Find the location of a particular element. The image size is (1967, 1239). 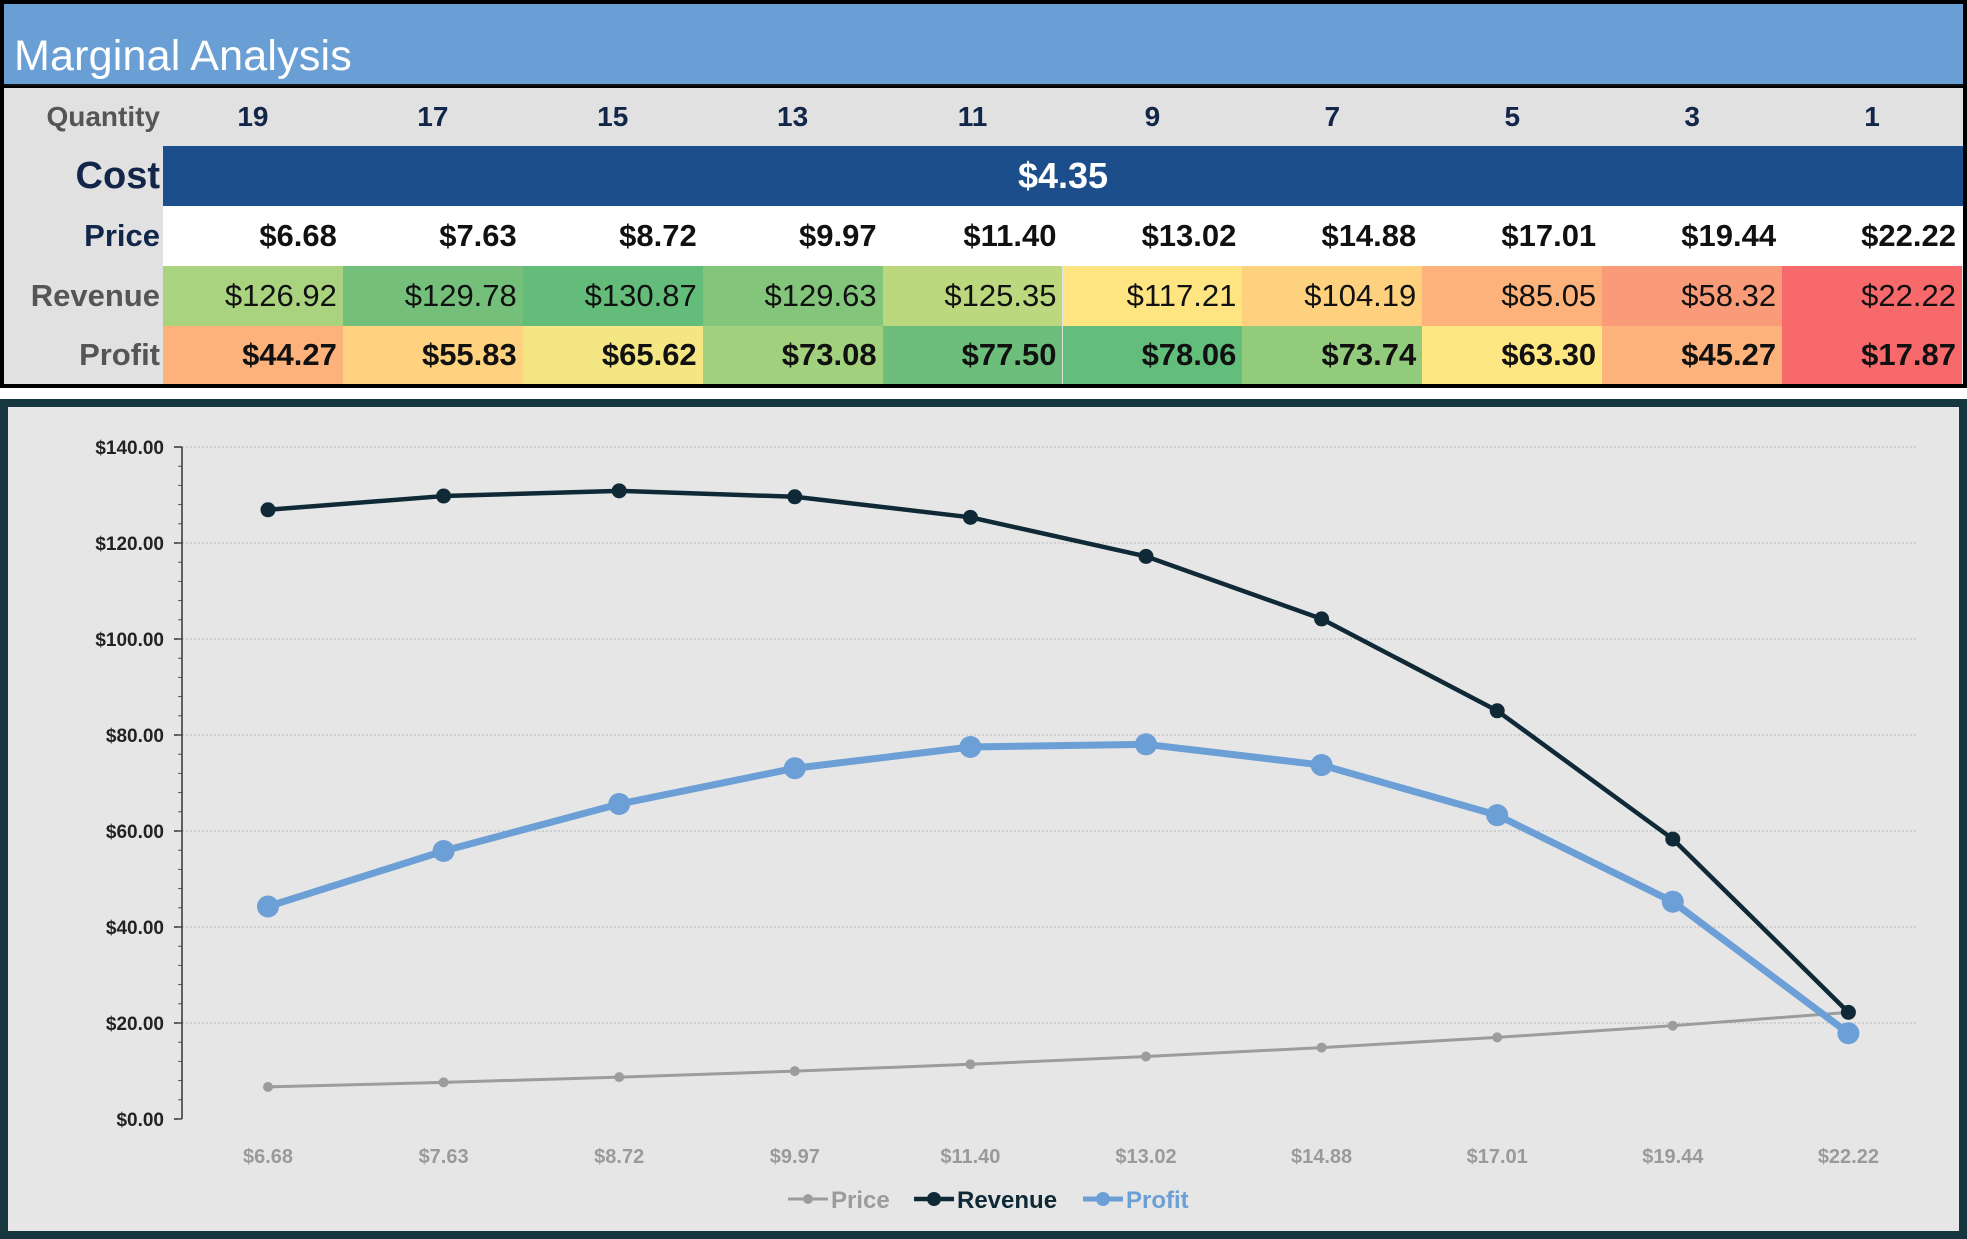

price-cell: $8.72 is located at coordinates (658, 235).